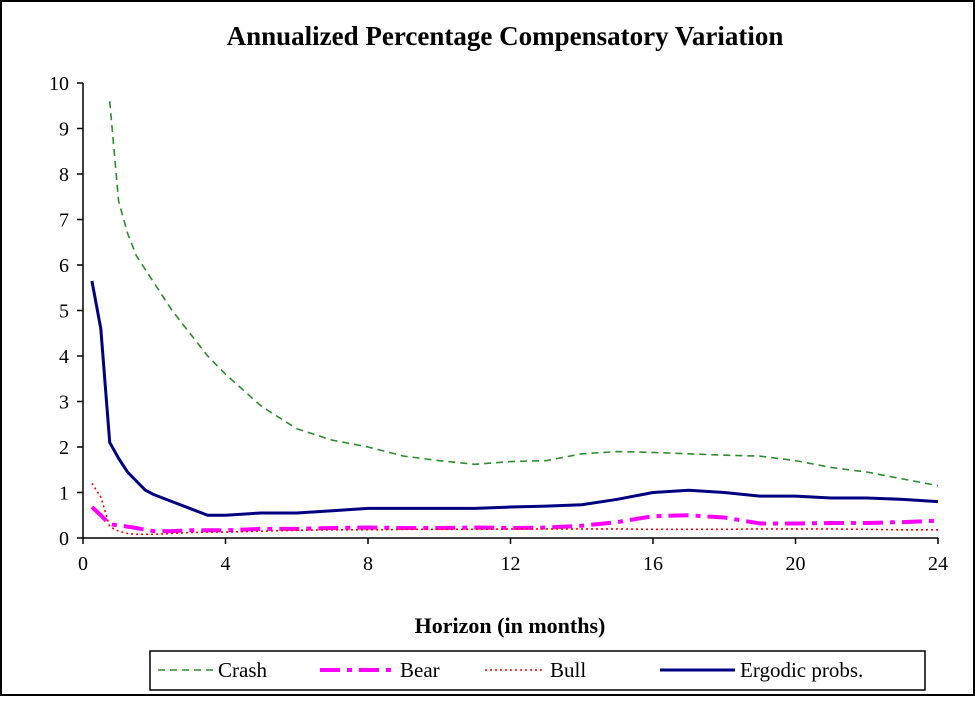 The width and height of the screenshot is (975, 701). What do you see at coordinates (653, 564) in the screenshot?
I see `x-tick-label: 16` at bounding box center [653, 564].